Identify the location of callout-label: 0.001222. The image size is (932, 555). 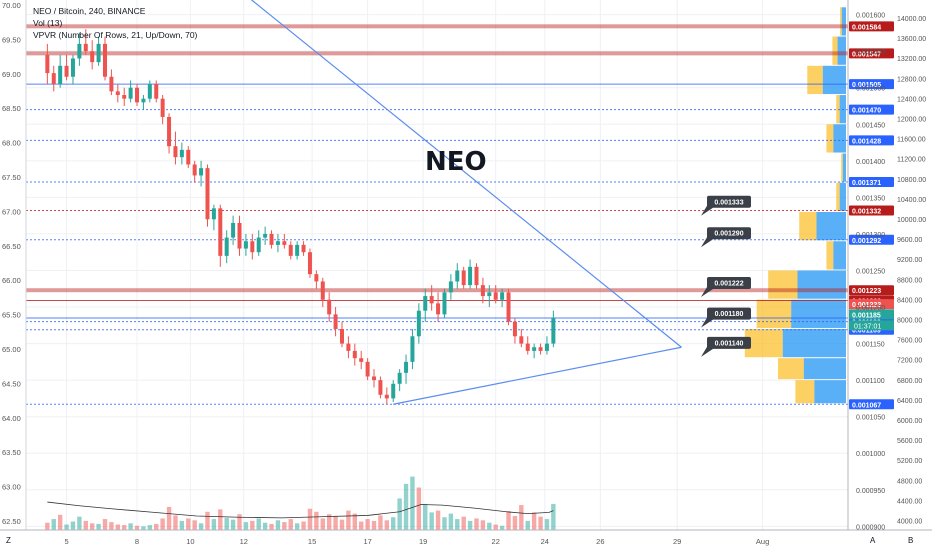
(728, 283).